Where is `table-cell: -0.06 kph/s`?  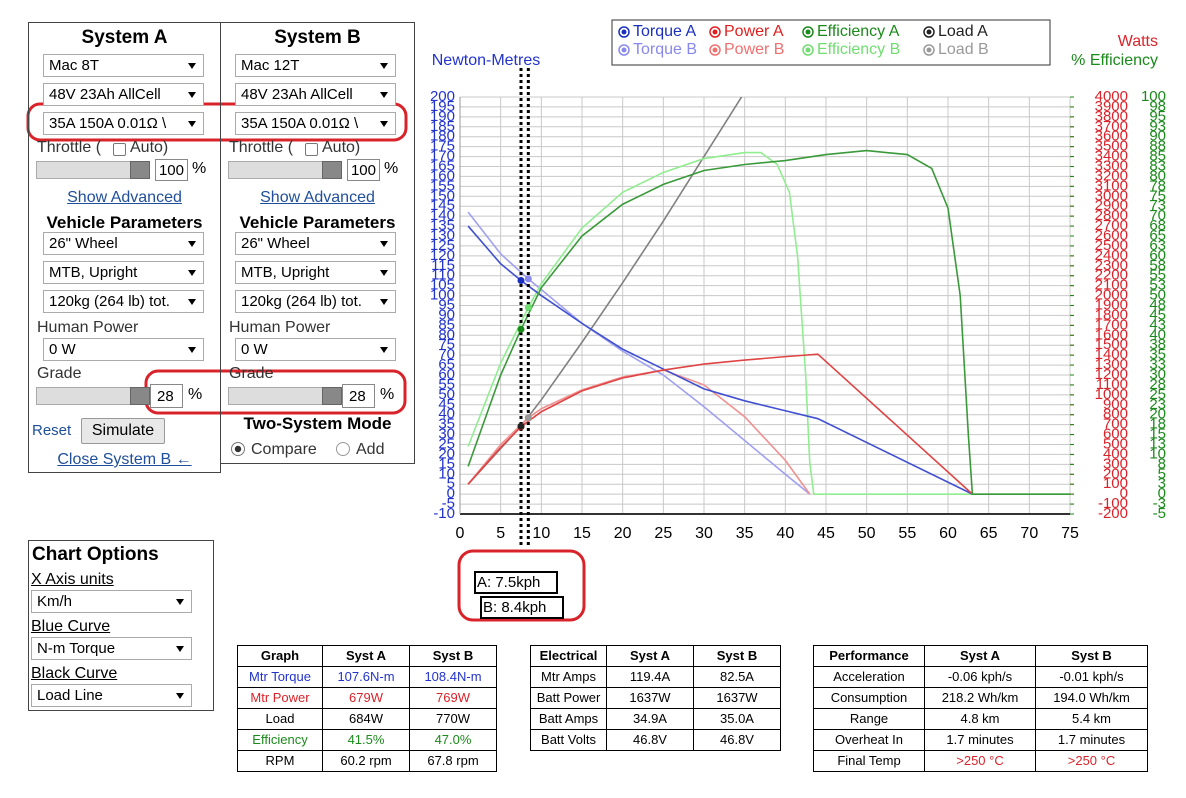
table-cell: -0.06 kph/s is located at coordinates (980, 677).